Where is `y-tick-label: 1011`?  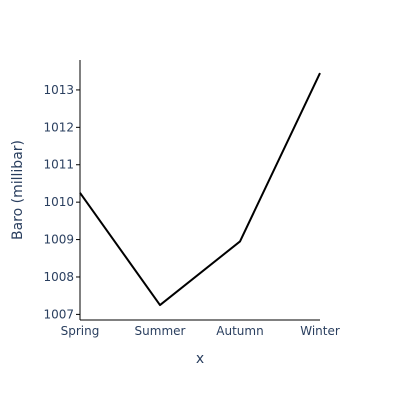 y-tick-label: 1011 is located at coordinates (58, 165).